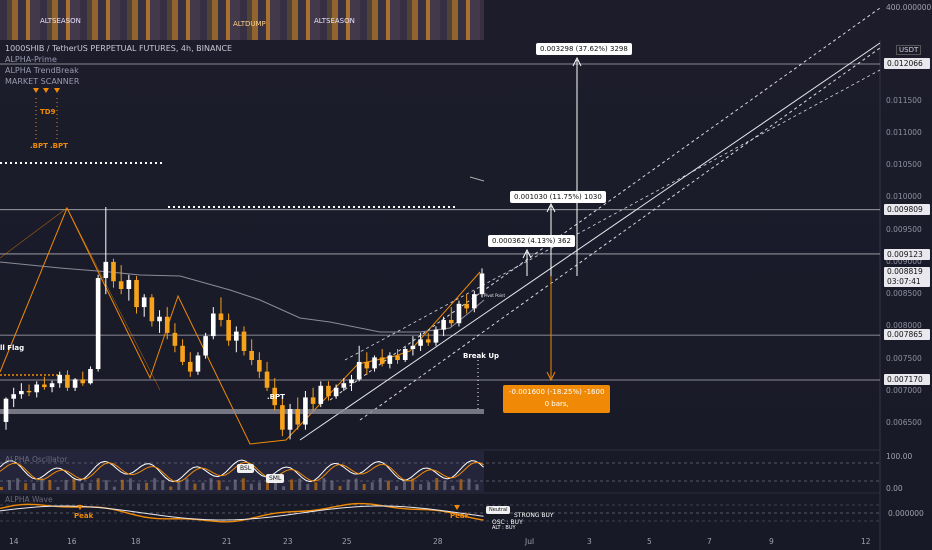  I want to click on current-price-value: 0.008819, so click(905, 271).